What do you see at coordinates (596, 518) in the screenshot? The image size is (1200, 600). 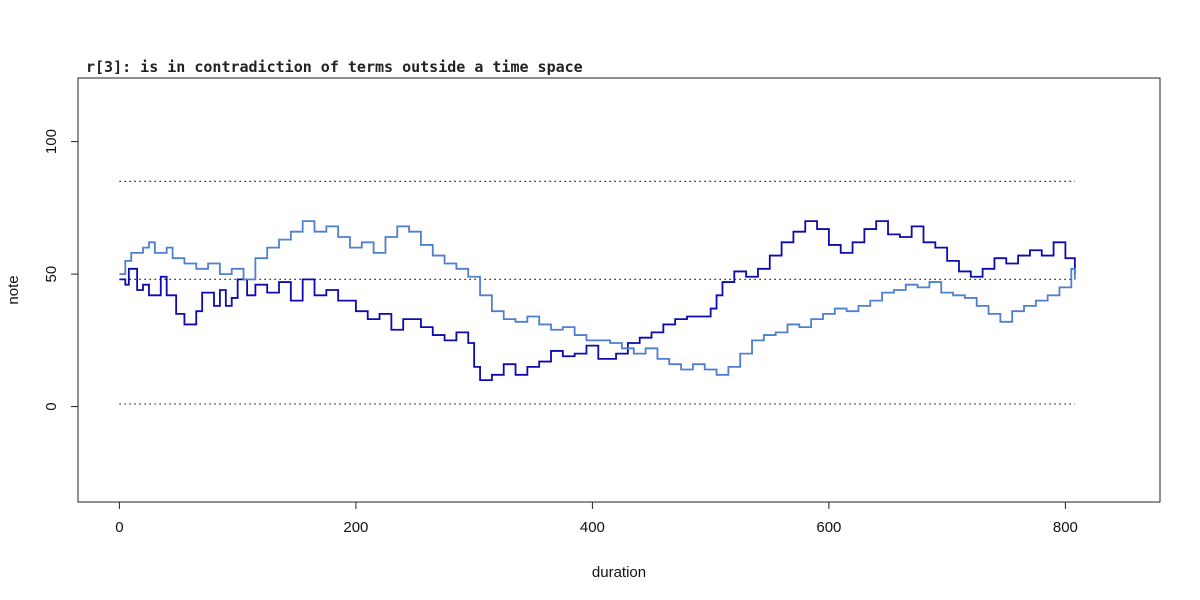 I see `x-axis: 0 200 400 600 800` at bounding box center [596, 518].